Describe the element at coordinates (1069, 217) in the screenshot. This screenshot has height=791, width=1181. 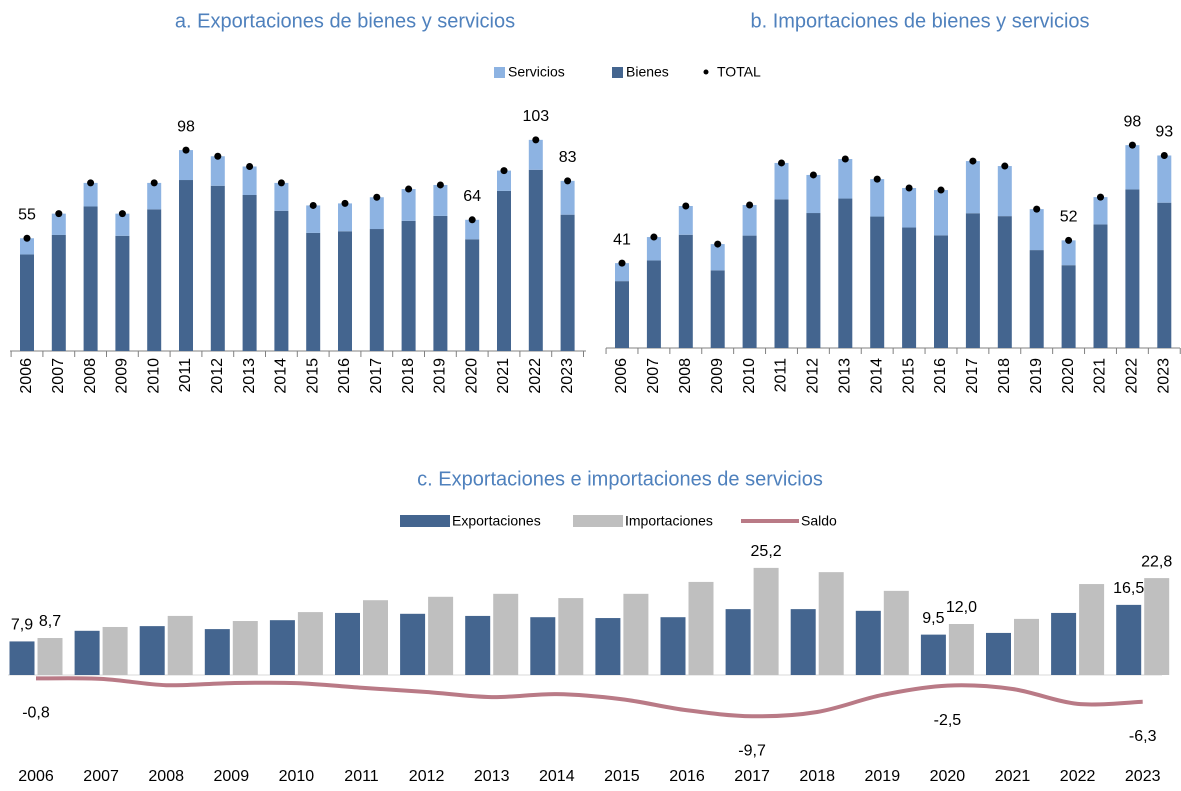
I see `data-label: 52` at that location.